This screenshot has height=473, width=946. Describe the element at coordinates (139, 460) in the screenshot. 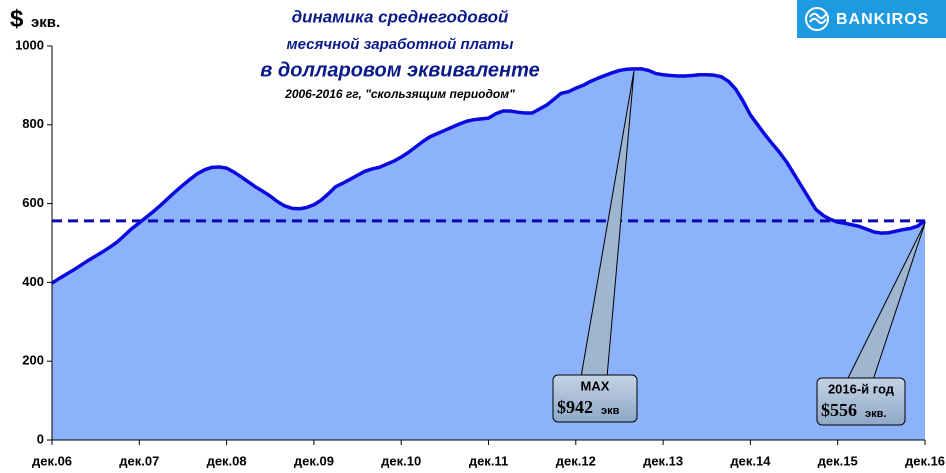

I see `x-tick-label: дек.07` at that location.